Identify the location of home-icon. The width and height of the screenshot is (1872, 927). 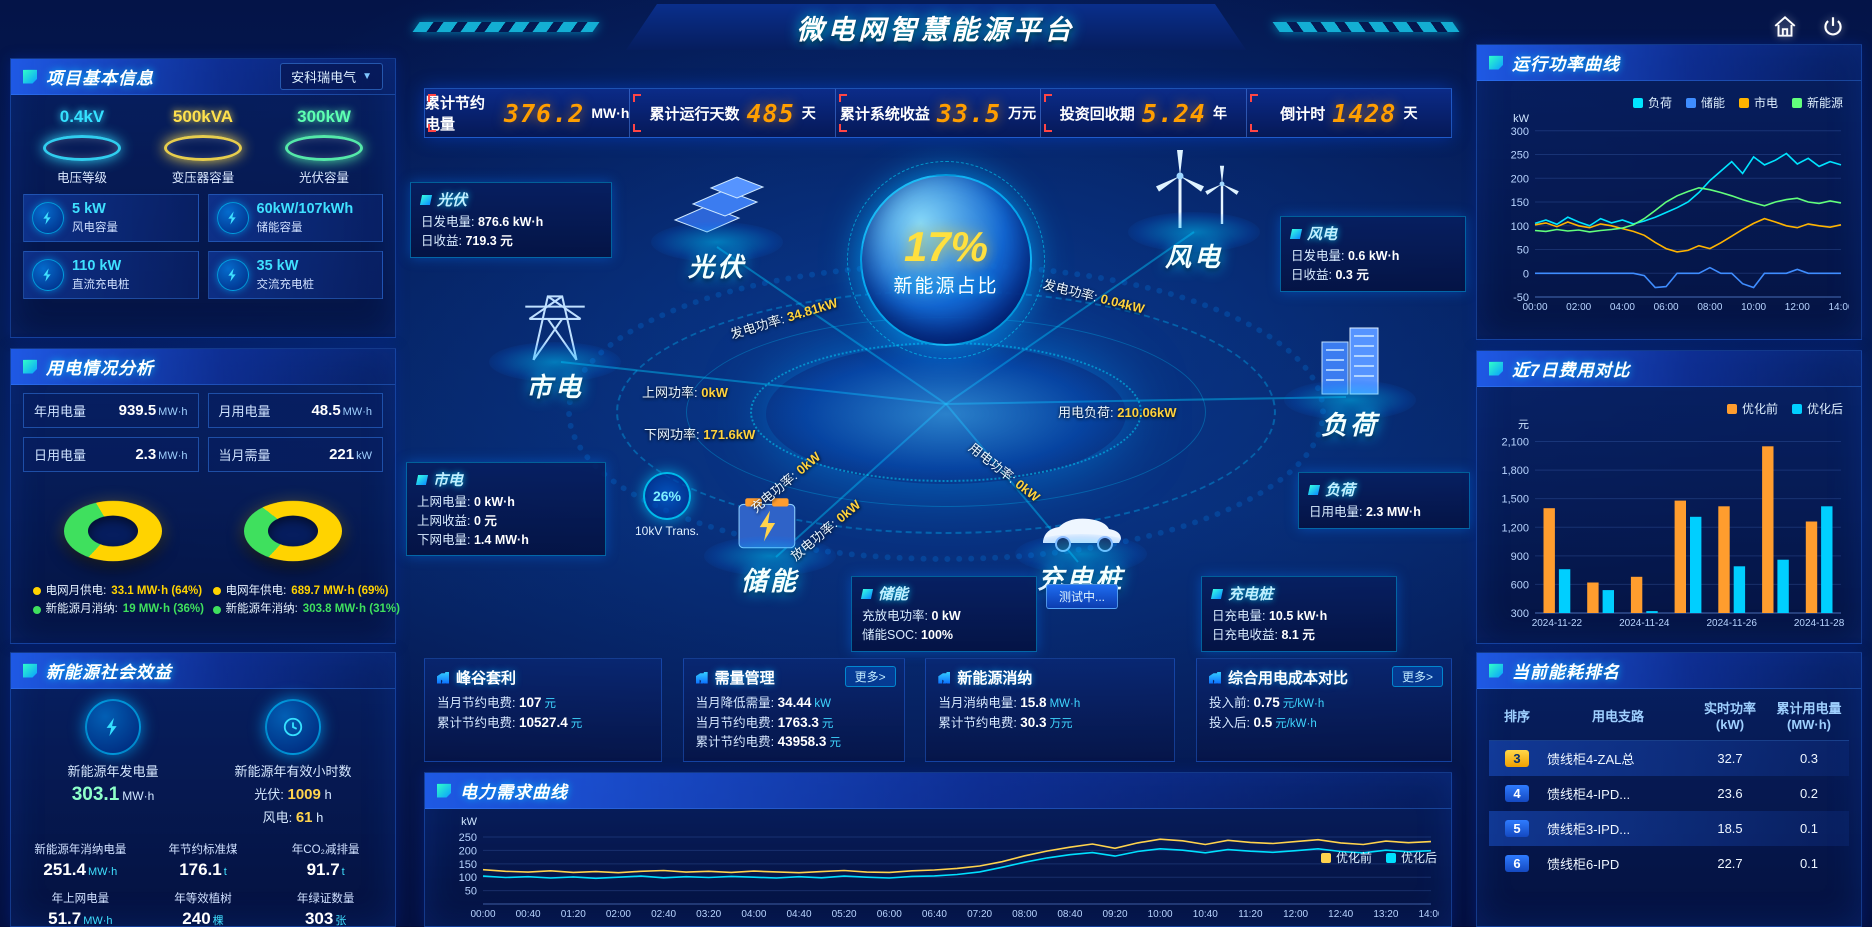
(1785, 27).